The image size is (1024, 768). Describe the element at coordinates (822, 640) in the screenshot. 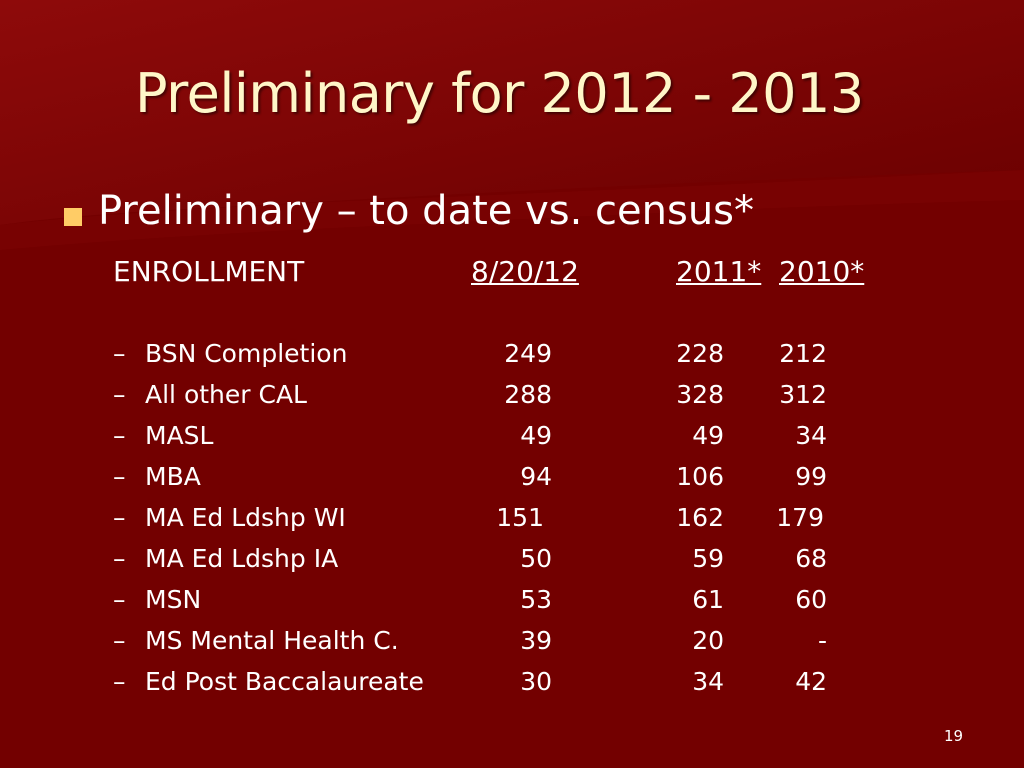

I see `value-2010: -` at that location.